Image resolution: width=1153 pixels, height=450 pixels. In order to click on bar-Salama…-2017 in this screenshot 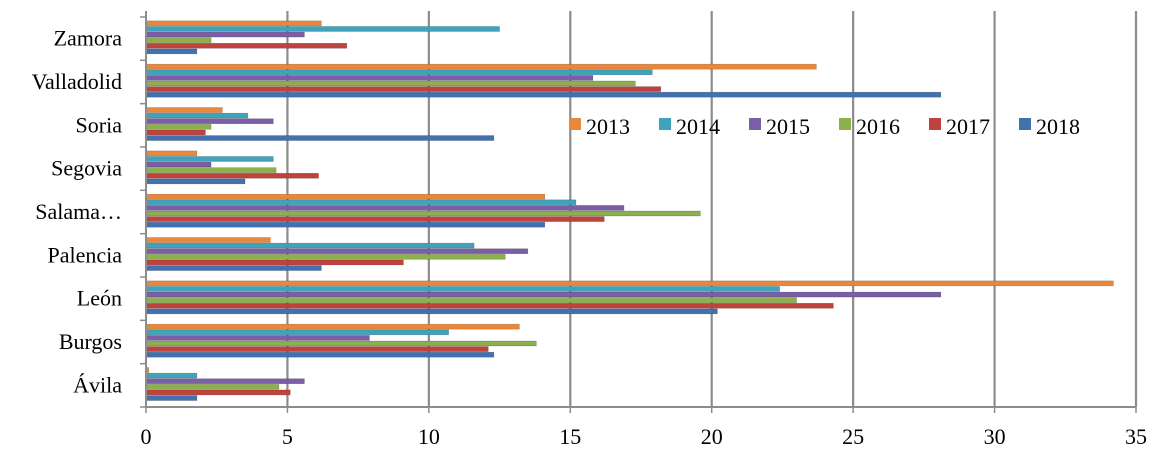, I will do `click(375, 219)`.